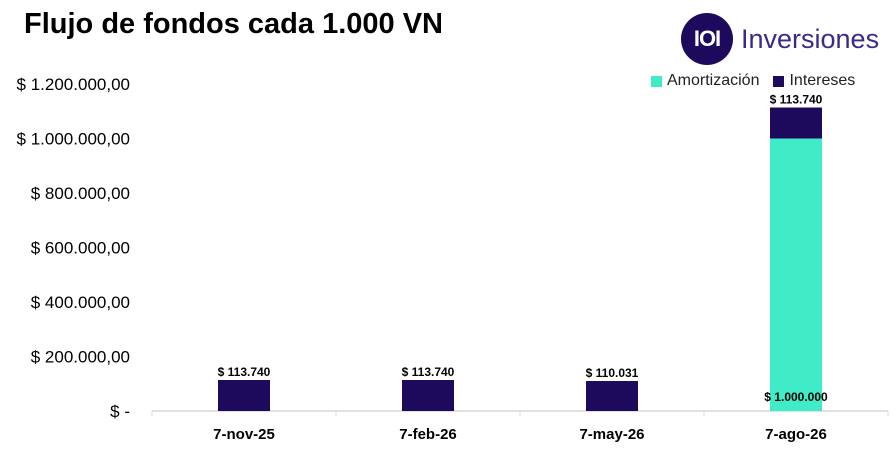  Describe the element at coordinates (244, 434) in the screenshot. I see `x-tick-label: 7-nov-25` at that location.